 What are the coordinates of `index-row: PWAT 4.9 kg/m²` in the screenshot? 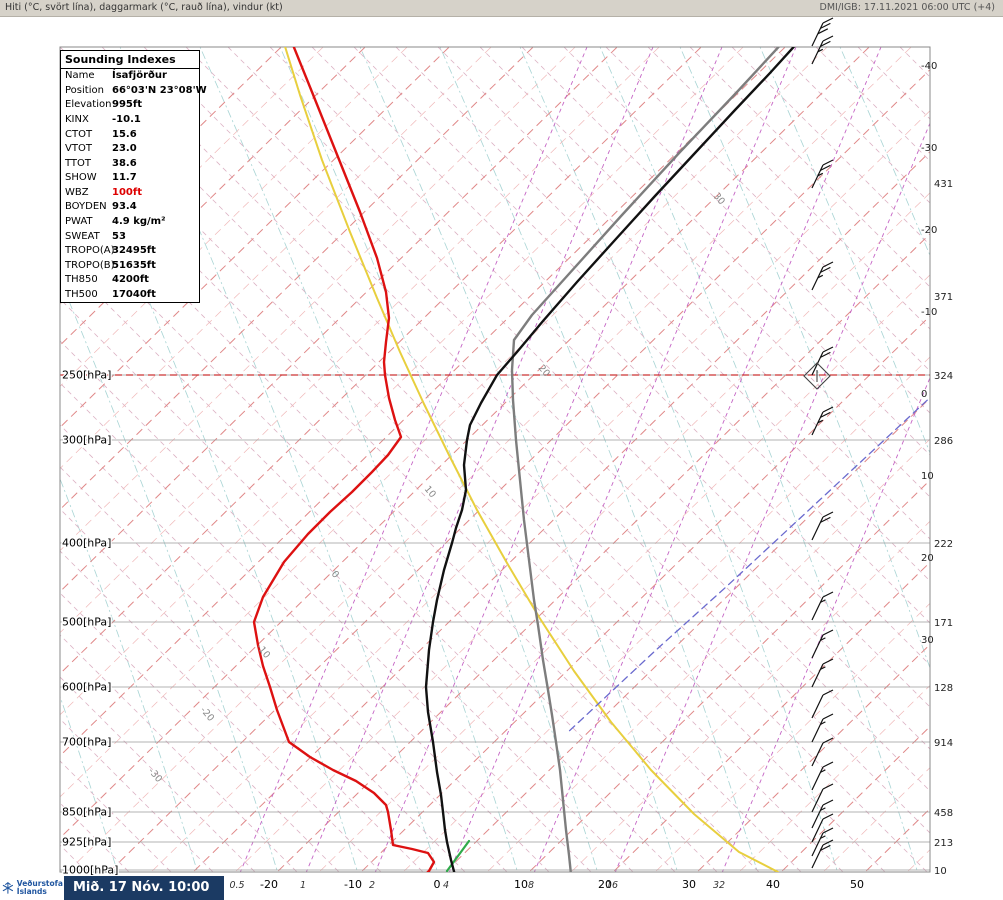 It's located at (130, 222).